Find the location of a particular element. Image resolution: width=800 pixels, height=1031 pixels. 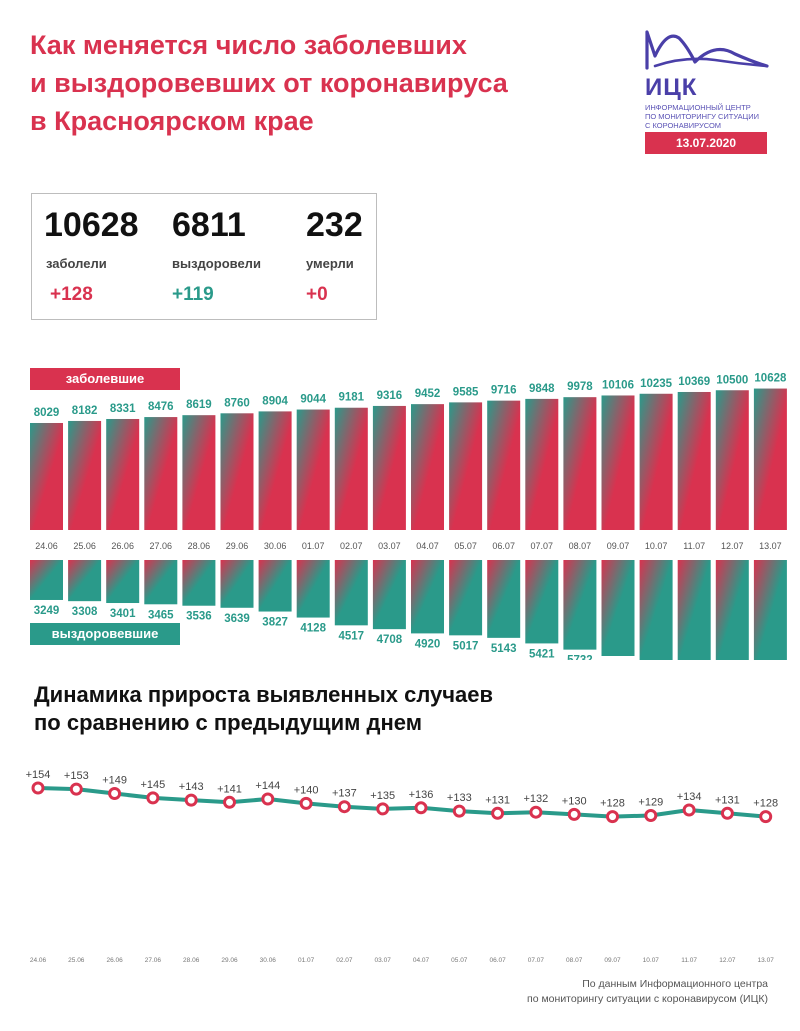

logo-subtitle-line: Информационный центр is located at coordinates (698, 107).